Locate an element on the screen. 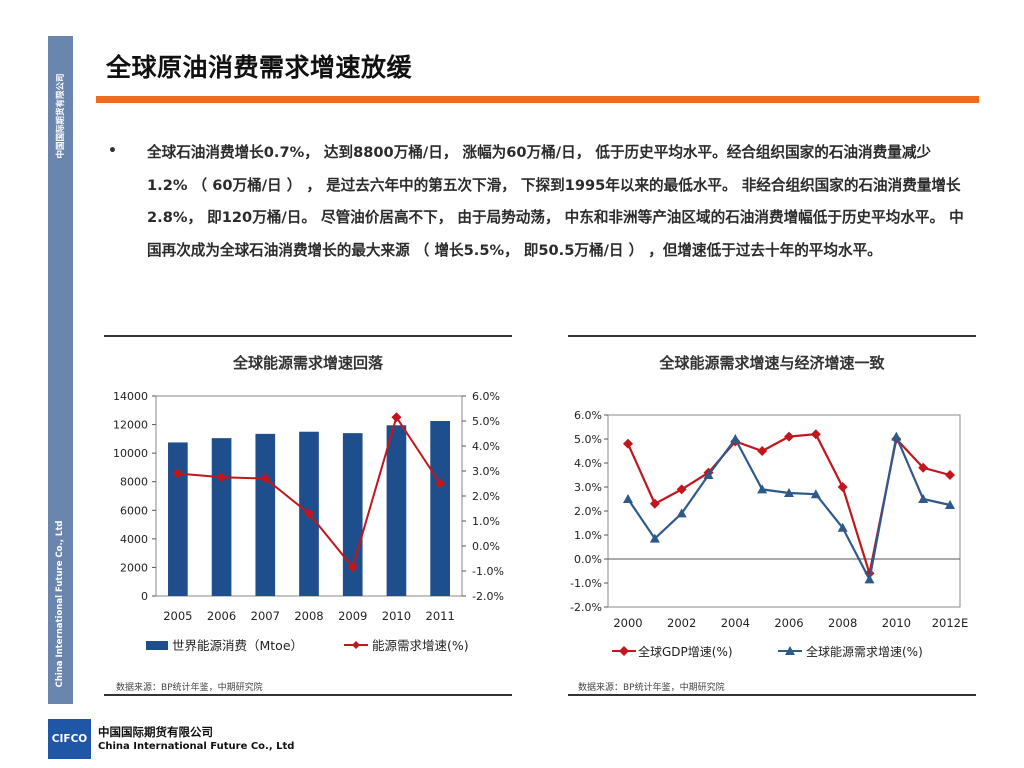 This screenshot has width=1024, height=768. x-tick-label: 2012E is located at coordinates (950, 623).